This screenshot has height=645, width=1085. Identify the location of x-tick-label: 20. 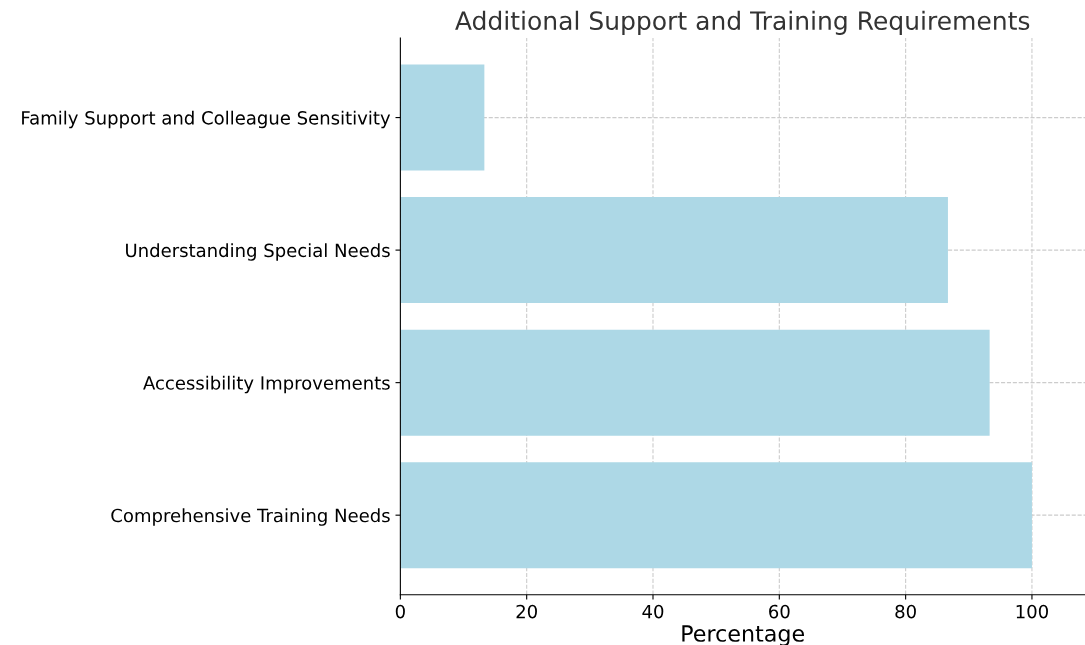
(526, 611).